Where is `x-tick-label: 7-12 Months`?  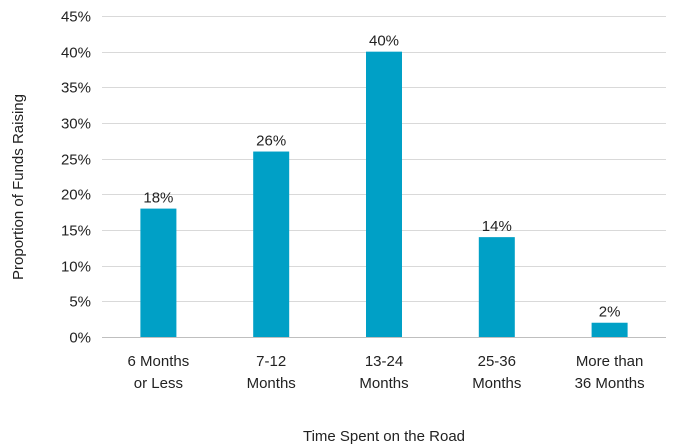 x-tick-label: 7-12 Months is located at coordinates (271, 372).